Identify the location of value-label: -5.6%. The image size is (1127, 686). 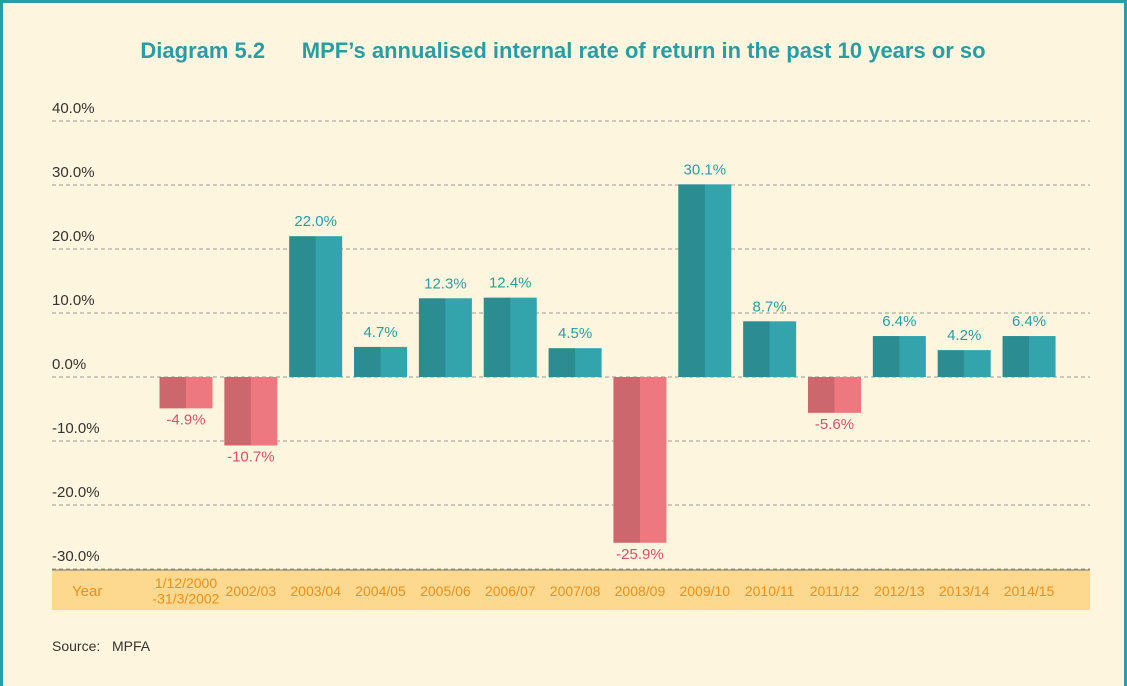
(834, 424).